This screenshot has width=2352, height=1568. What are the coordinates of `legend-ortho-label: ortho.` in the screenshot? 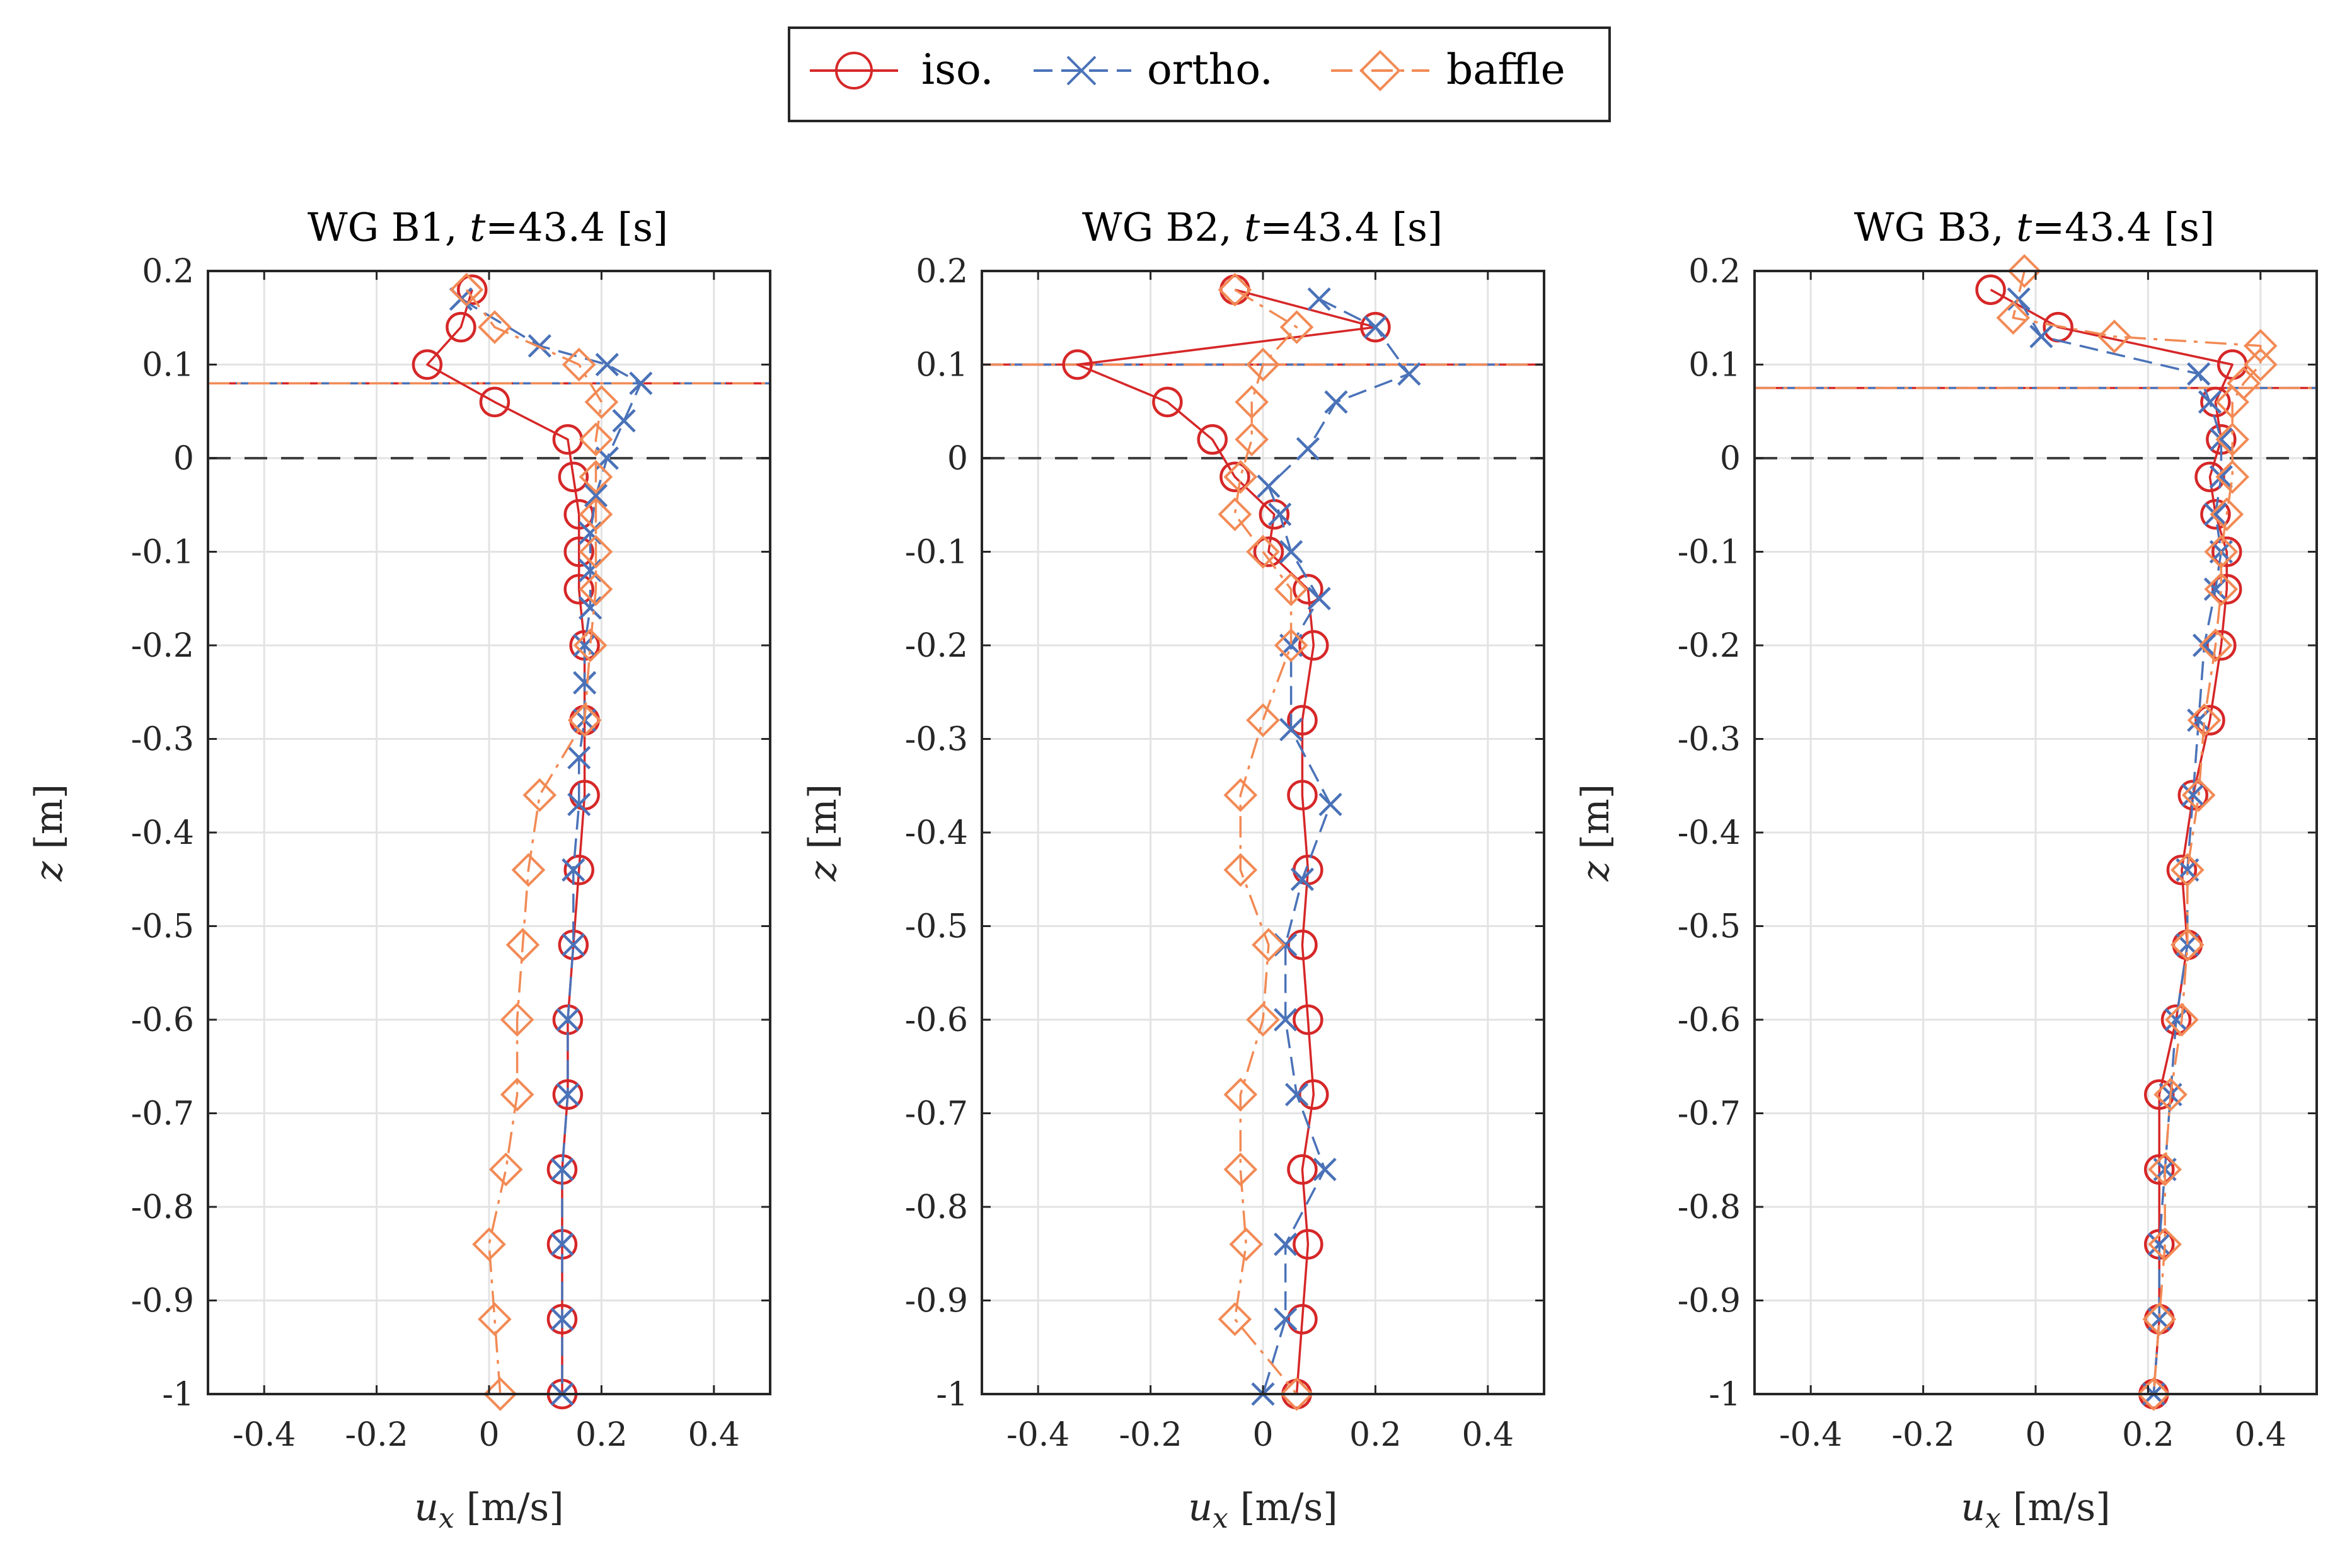 It's located at (1210, 70).